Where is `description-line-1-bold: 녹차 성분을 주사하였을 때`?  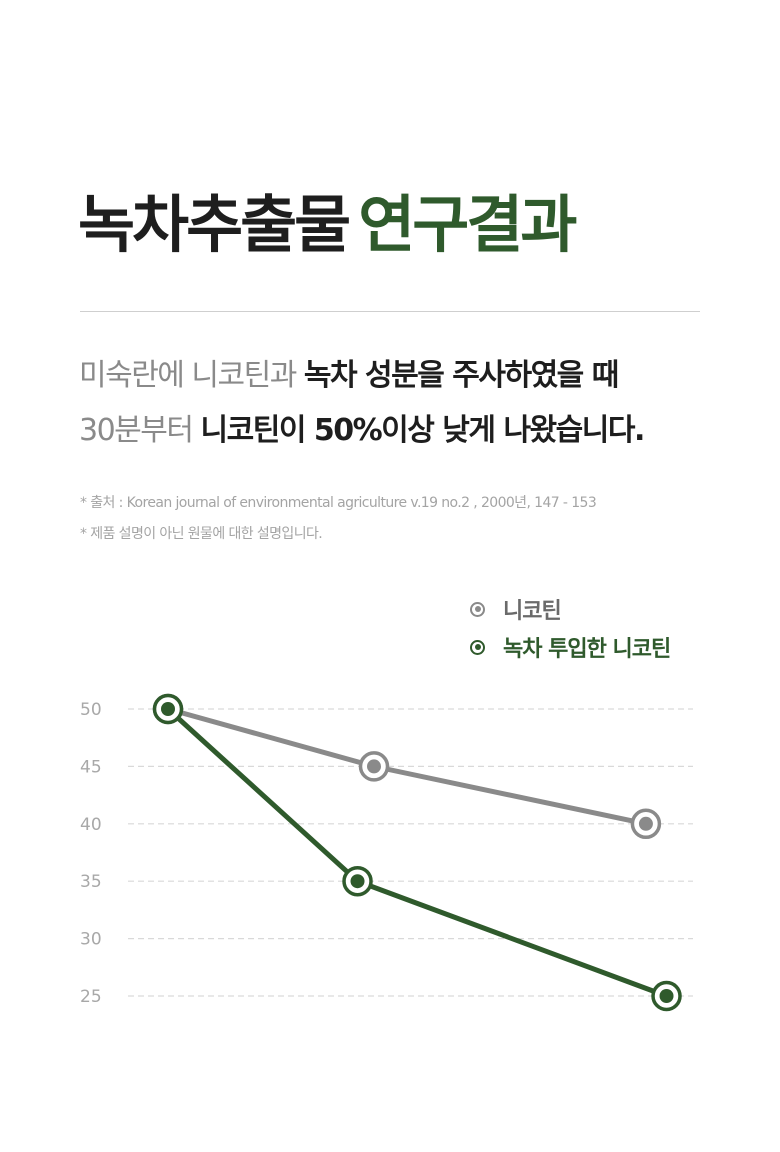
description-line-1-bold: 녹차 성분을 주사하였을 때 is located at coordinates (461, 375).